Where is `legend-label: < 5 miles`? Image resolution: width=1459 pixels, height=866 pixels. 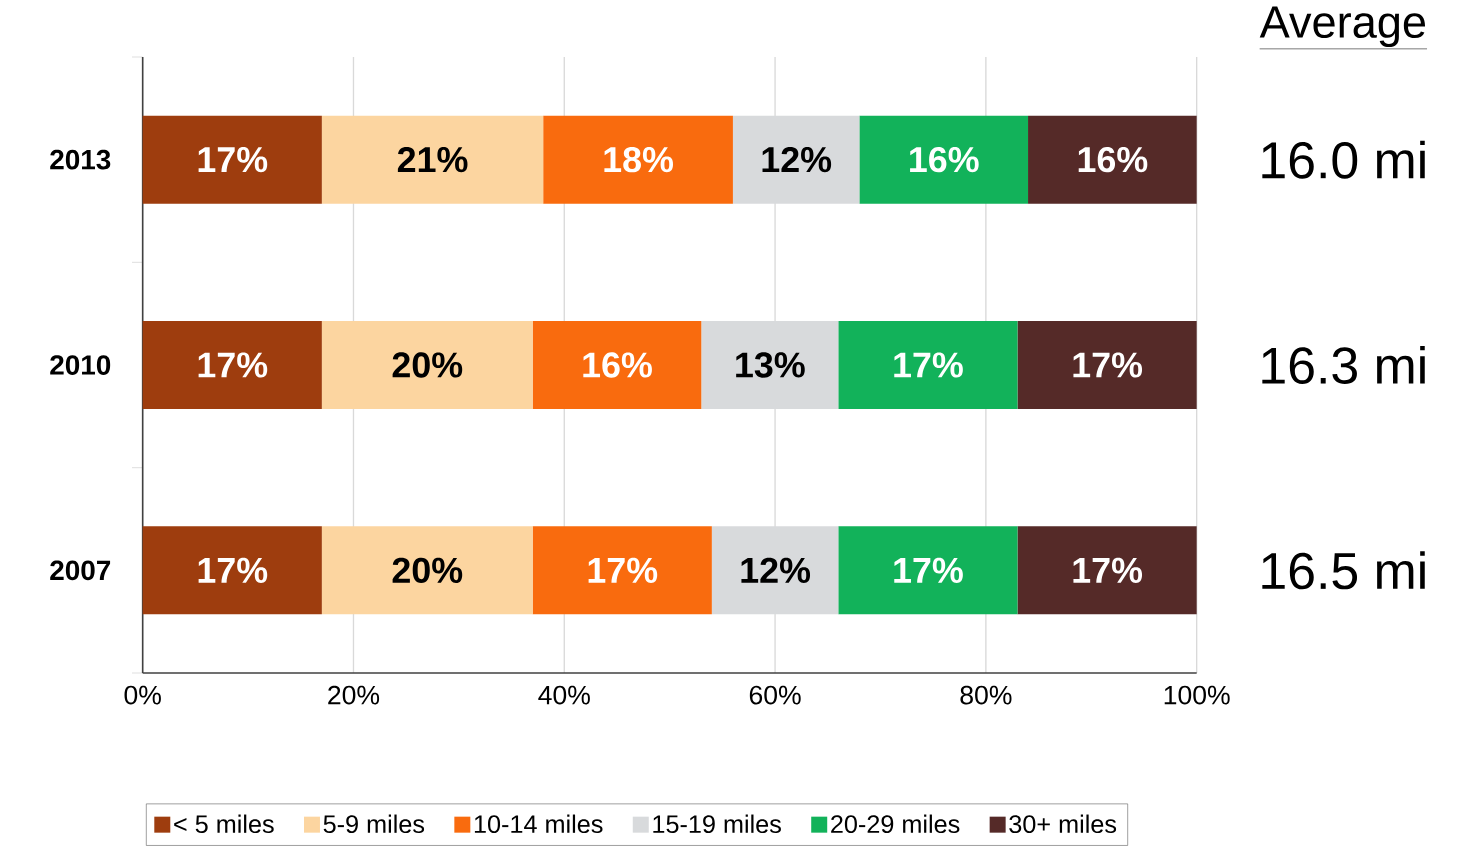 legend-label: < 5 miles is located at coordinates (224, 824).